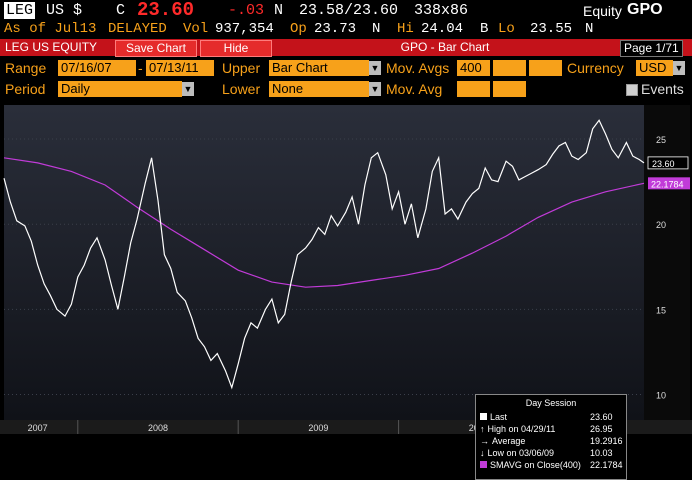 This screenshot has width=692, height=480. What do you see at coordinates (158, 428) in the screenshot?
I see `x-tick-label: 2008` at bounding box center [158, 428].